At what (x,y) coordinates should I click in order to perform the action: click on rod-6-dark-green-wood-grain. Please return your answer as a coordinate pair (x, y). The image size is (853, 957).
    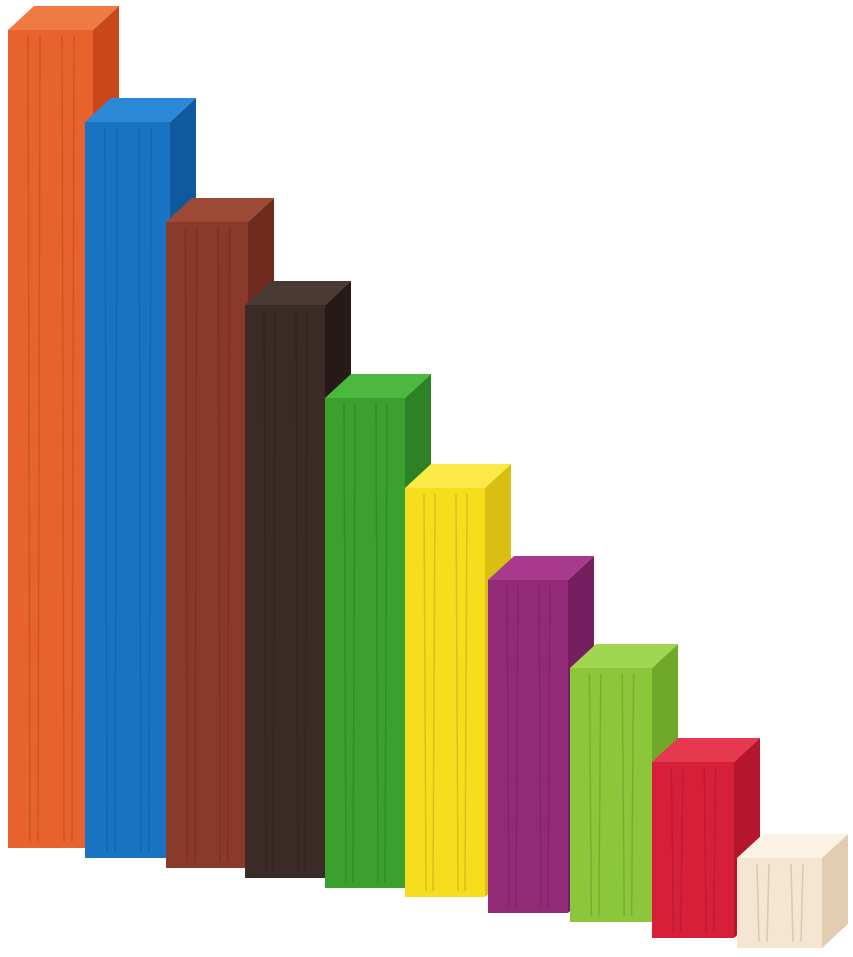
    Looking at the image, I should click on (365, 643).